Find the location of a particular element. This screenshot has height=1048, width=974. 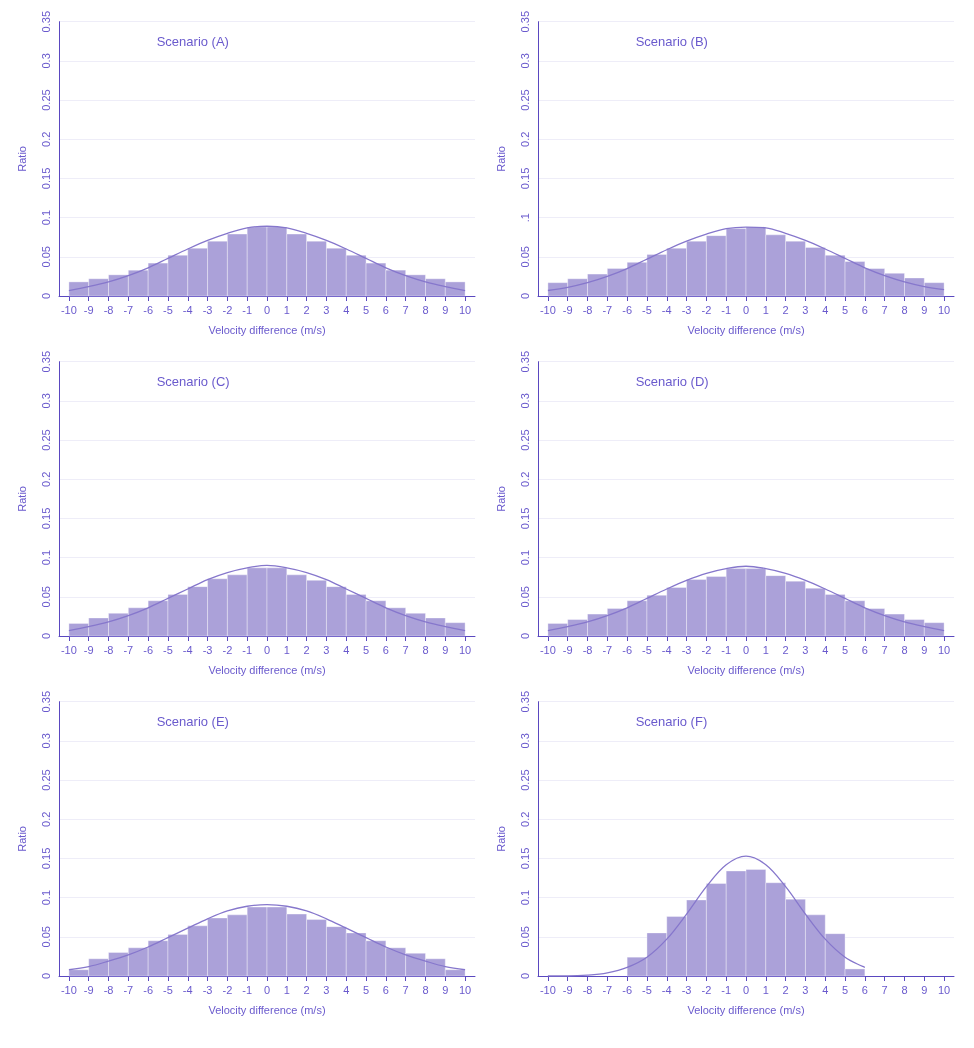

text: Scenario (B) is located at coordinates (671, 41).